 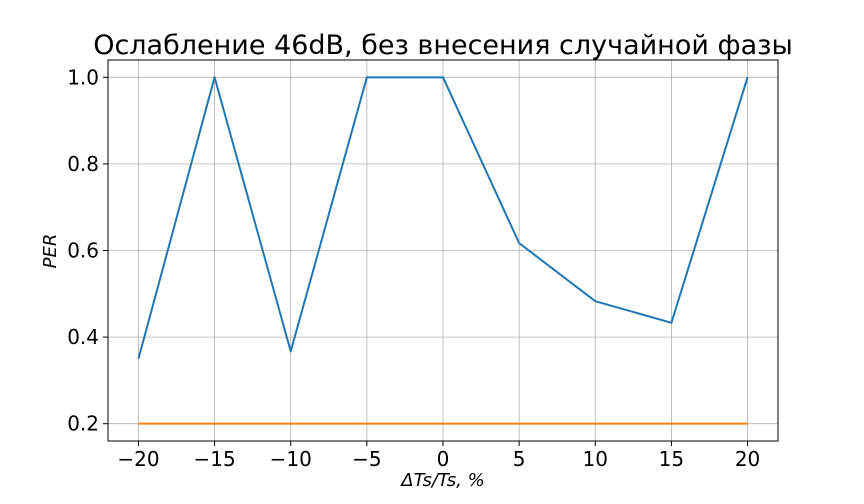 I want to click on x-tick-label: −5, so click(x=366, y=459).